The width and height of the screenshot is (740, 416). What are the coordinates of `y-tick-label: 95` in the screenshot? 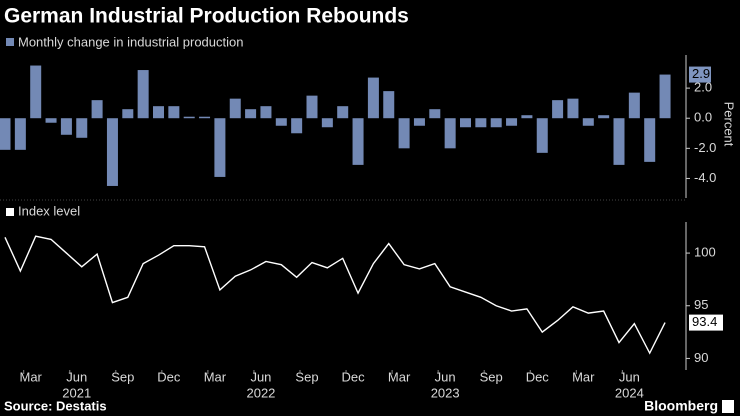 It's located at (701, 304).